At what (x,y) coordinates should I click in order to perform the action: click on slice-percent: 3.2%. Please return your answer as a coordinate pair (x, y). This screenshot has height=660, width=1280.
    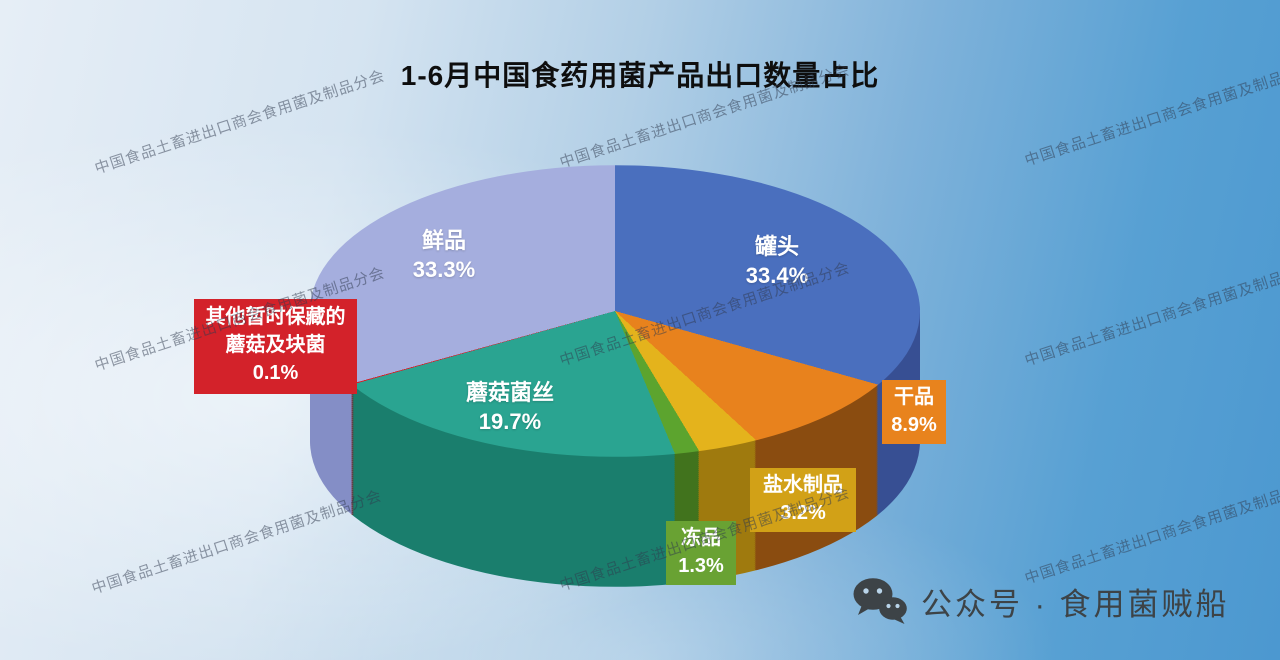
    Looking at the image, I should click on (803, 513).